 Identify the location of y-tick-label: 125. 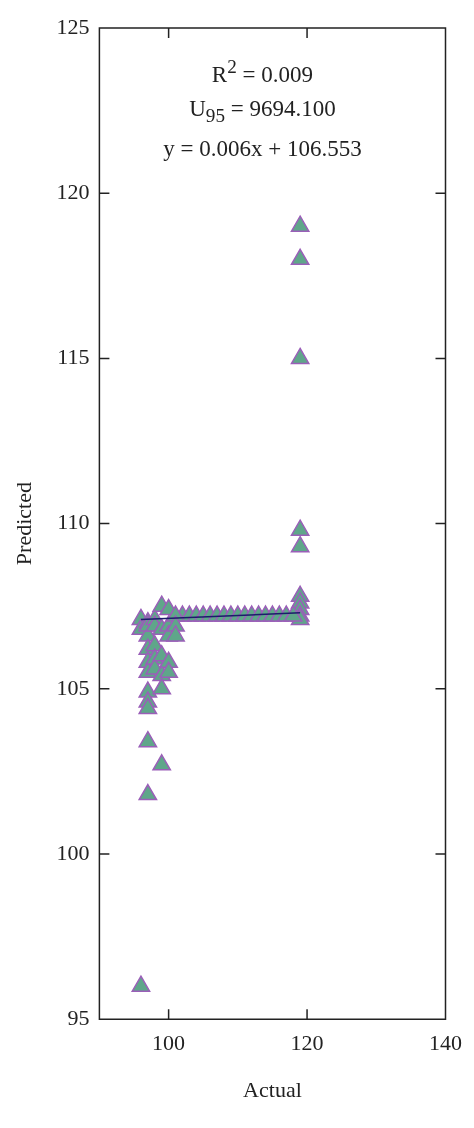
(73, 26).